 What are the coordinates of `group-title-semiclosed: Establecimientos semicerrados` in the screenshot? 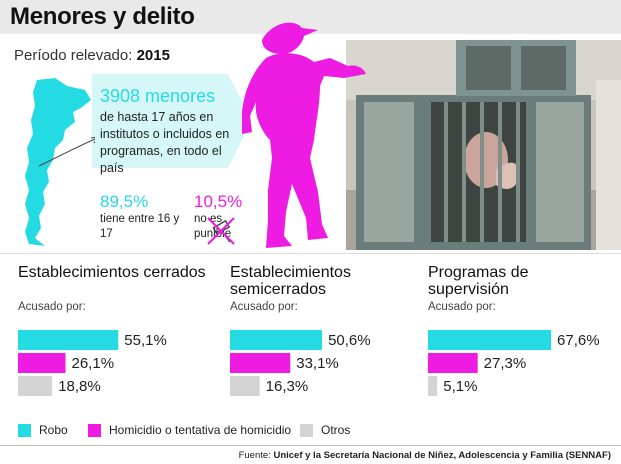 It's located at (290, 281).